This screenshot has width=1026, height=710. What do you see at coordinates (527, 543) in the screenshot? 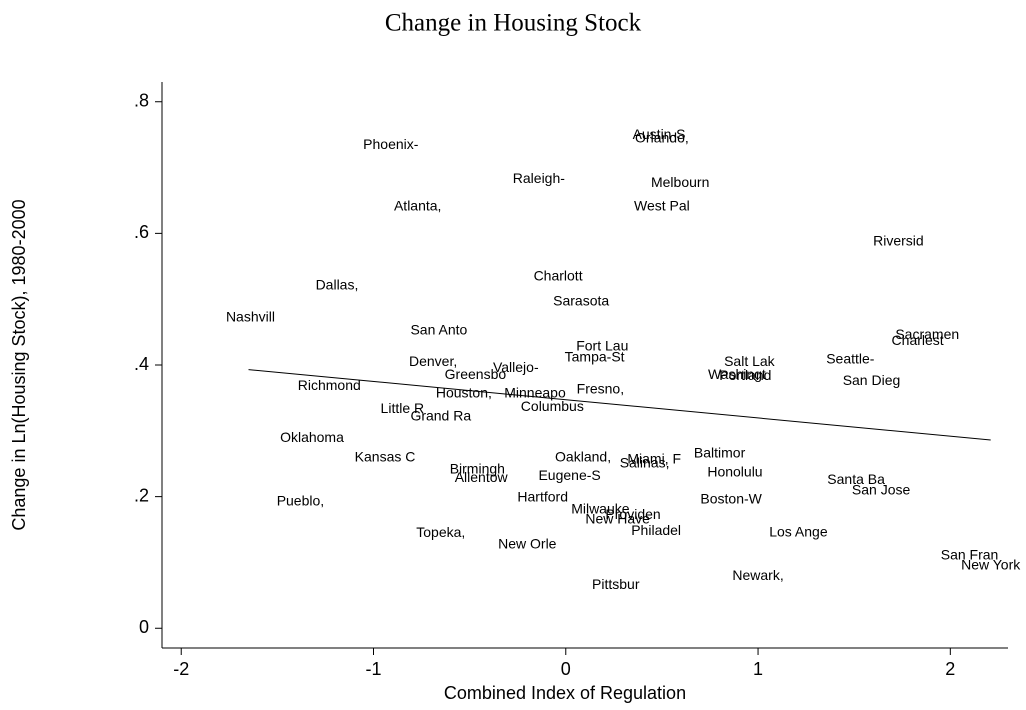
I see `point-label: New Orle` at bounding box center [527, 543].